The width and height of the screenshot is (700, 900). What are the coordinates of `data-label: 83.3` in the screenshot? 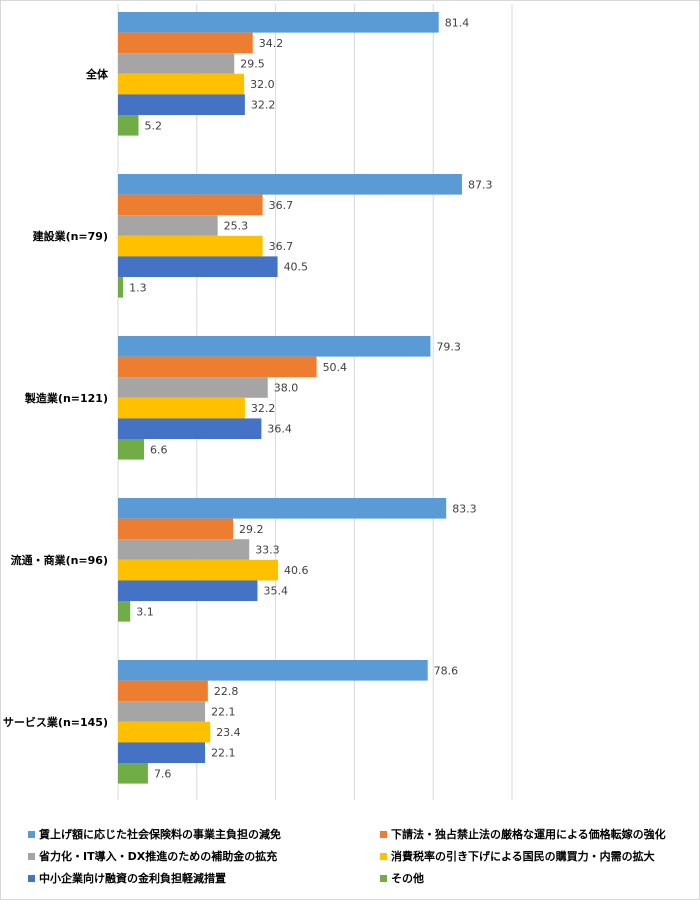 It's located at (464, 508).